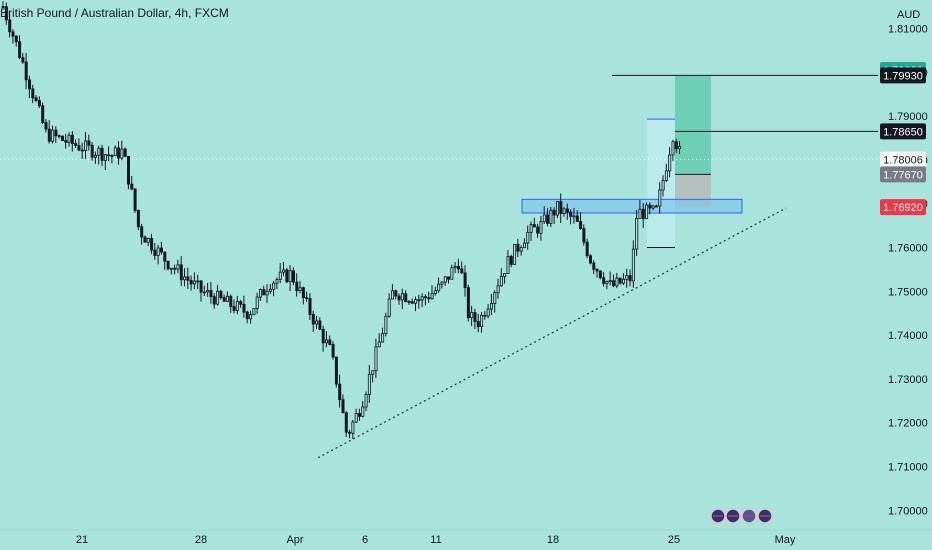  What do you see at coordinates (741, 516) in the screenshot?
I see `economic-events` at bounding box center [741, 516].